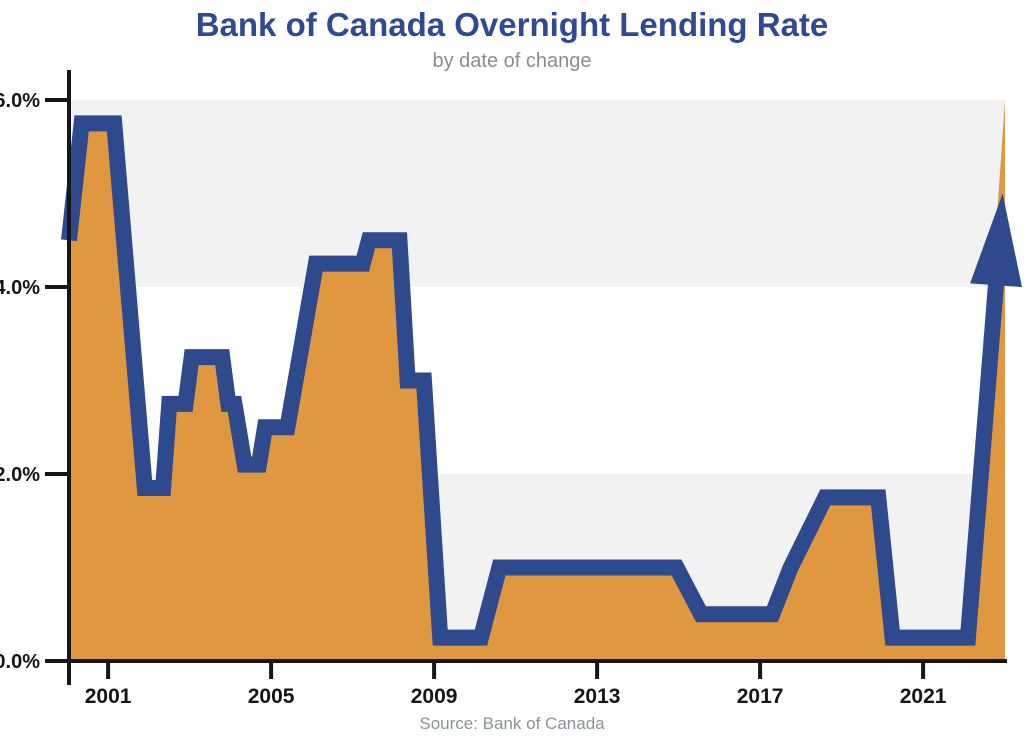 This screenshot has width=1024, height=742. I want to click on x-axis-line, so click(526, 661).